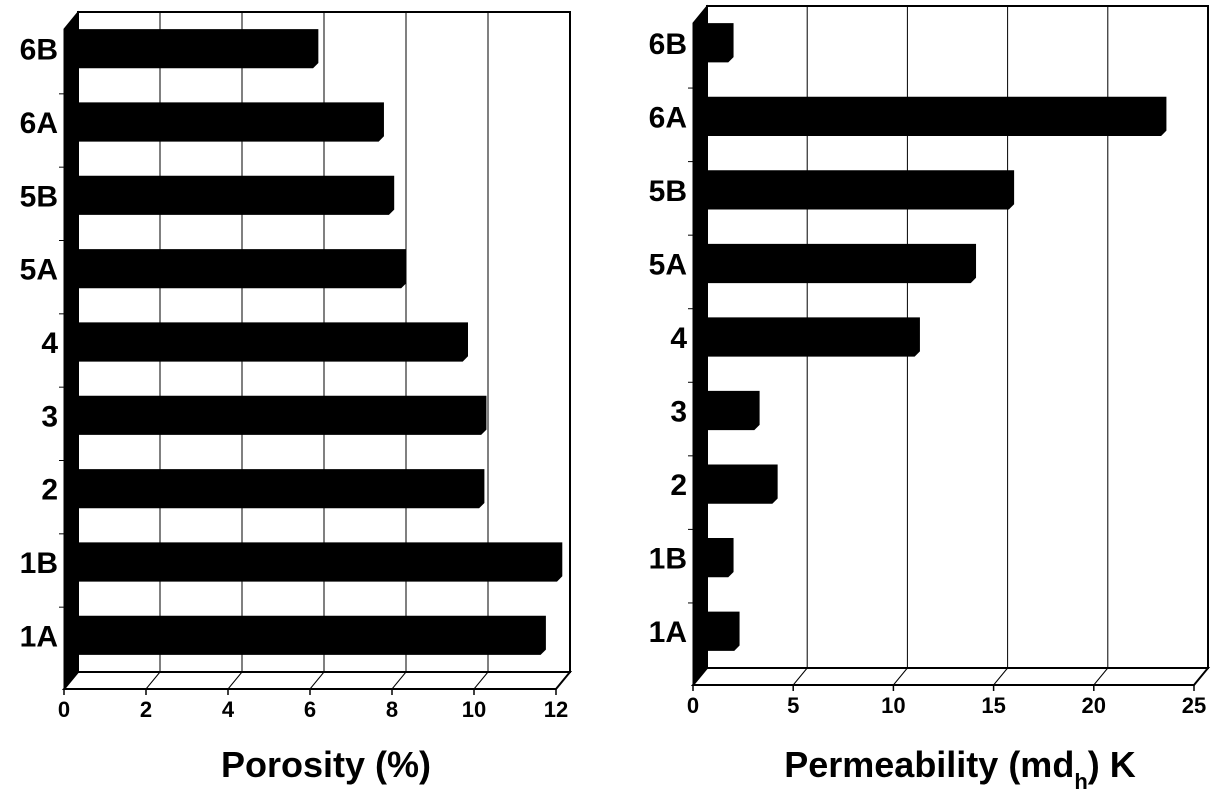 The height and width of the screenshot is (789, 1217). What do you see at coordinates (556, 709) in the screenshot?
I see `porosity-x-tick-label: 12` at bounding box center [556, 709].